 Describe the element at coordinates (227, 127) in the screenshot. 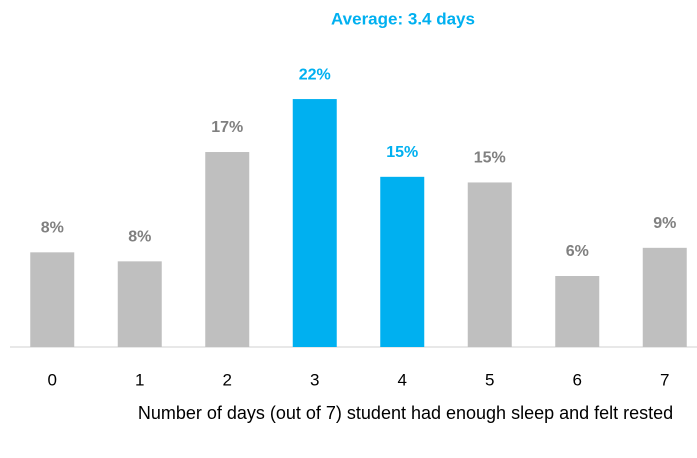

I see `data-label: 17%` at that location.